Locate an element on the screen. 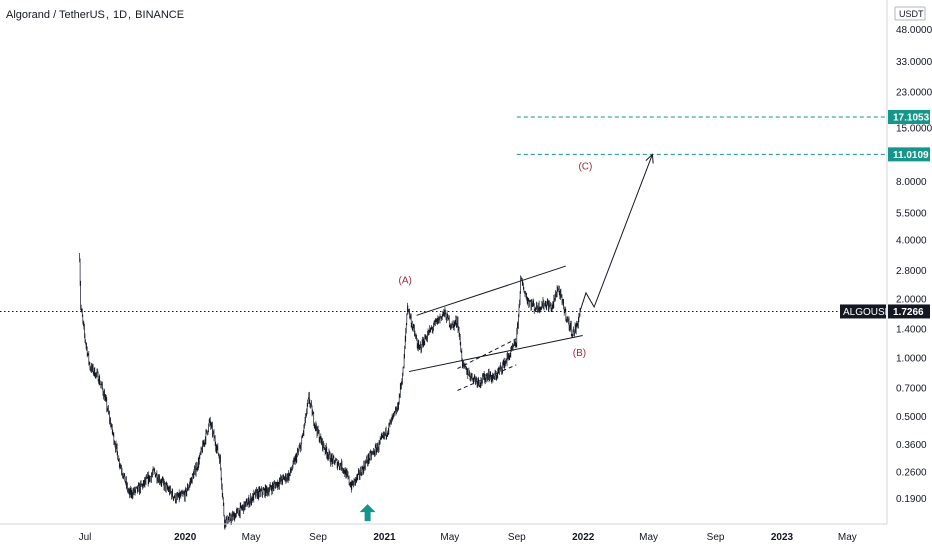 This screenshot has width=932, height=550. wave-label: (A) is located at coordinates (405, 281).